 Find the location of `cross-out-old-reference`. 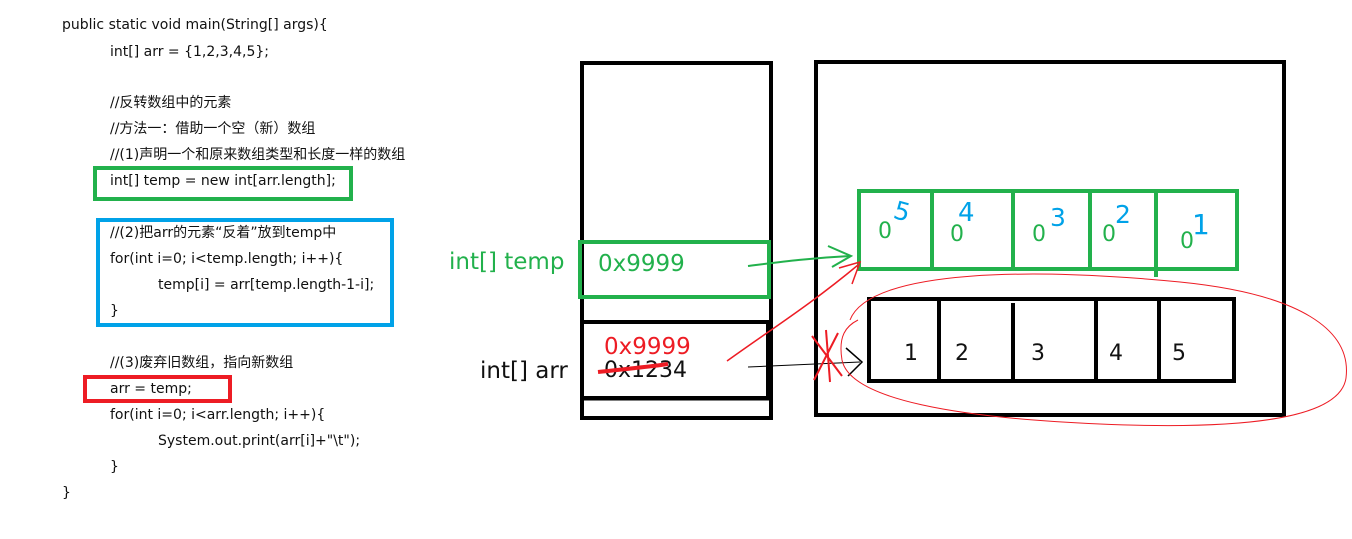

cross-out-old-reference is located at coordinates (827, 356).